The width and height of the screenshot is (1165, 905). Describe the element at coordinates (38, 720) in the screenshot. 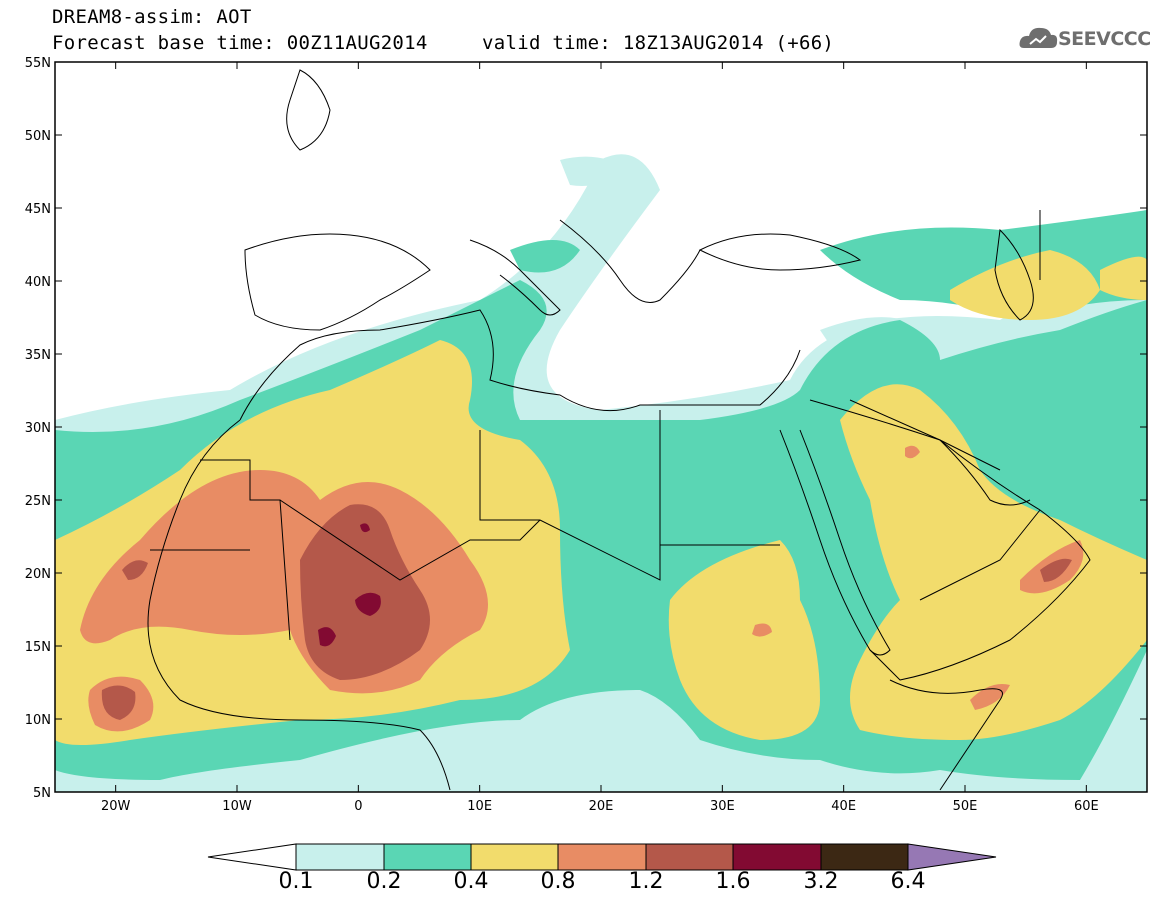

I see `lat-label: 10N` at that location.